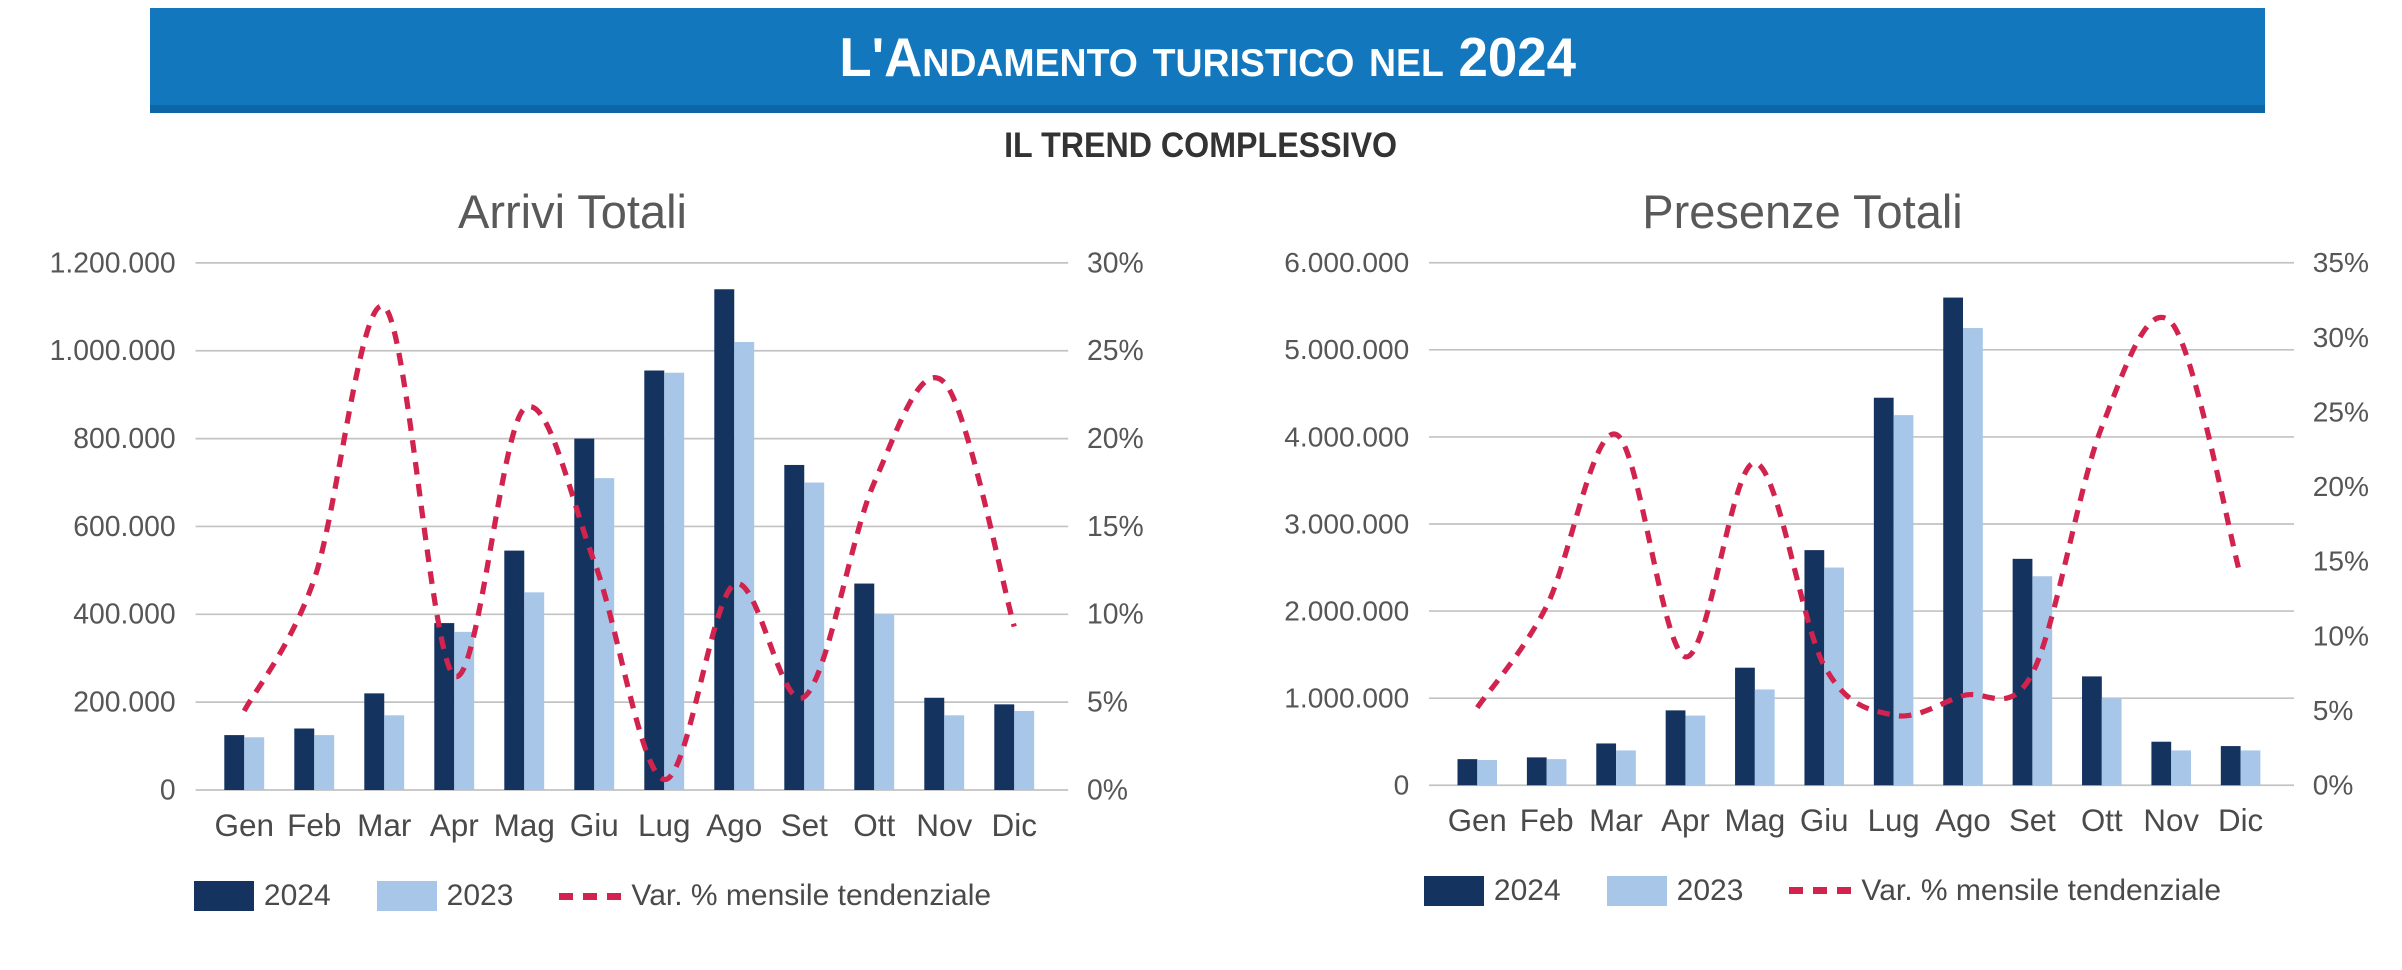  Describe the element at coordinates (124, 439) in the screenshot. I see `y-axis-tick-label: 800.000` at that location.